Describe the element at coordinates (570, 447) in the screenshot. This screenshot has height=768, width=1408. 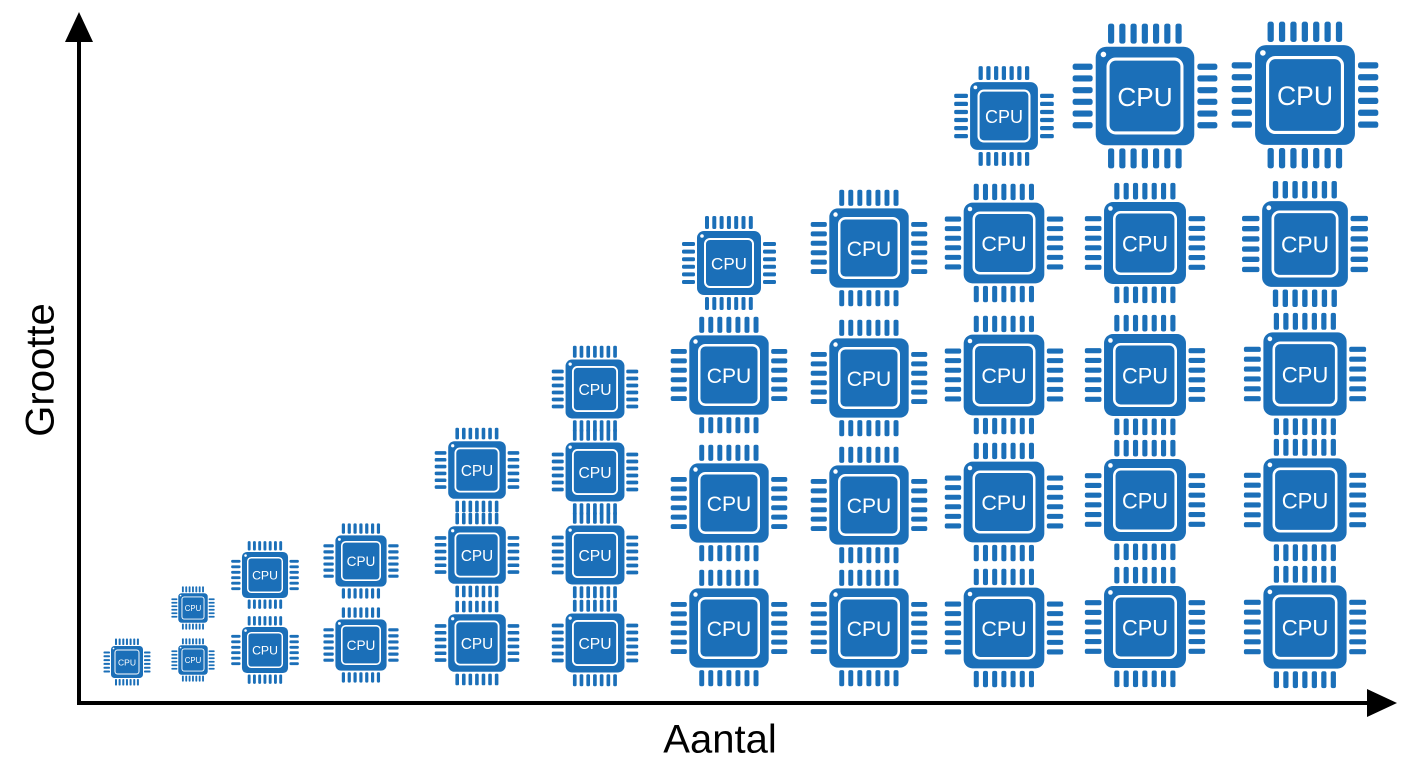
I see `chip-dot` at that location.